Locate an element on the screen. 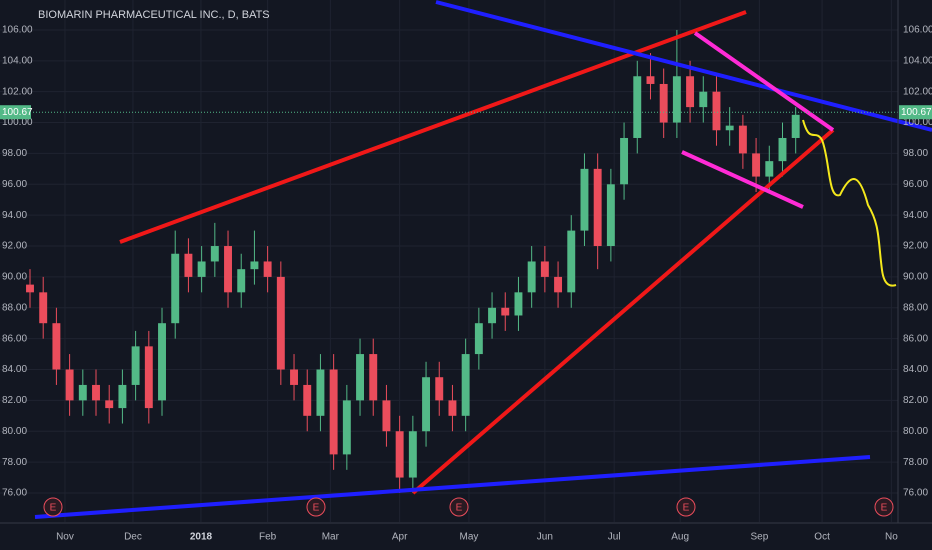  x-tick-label: Jul is located at coordinates (614, 537).